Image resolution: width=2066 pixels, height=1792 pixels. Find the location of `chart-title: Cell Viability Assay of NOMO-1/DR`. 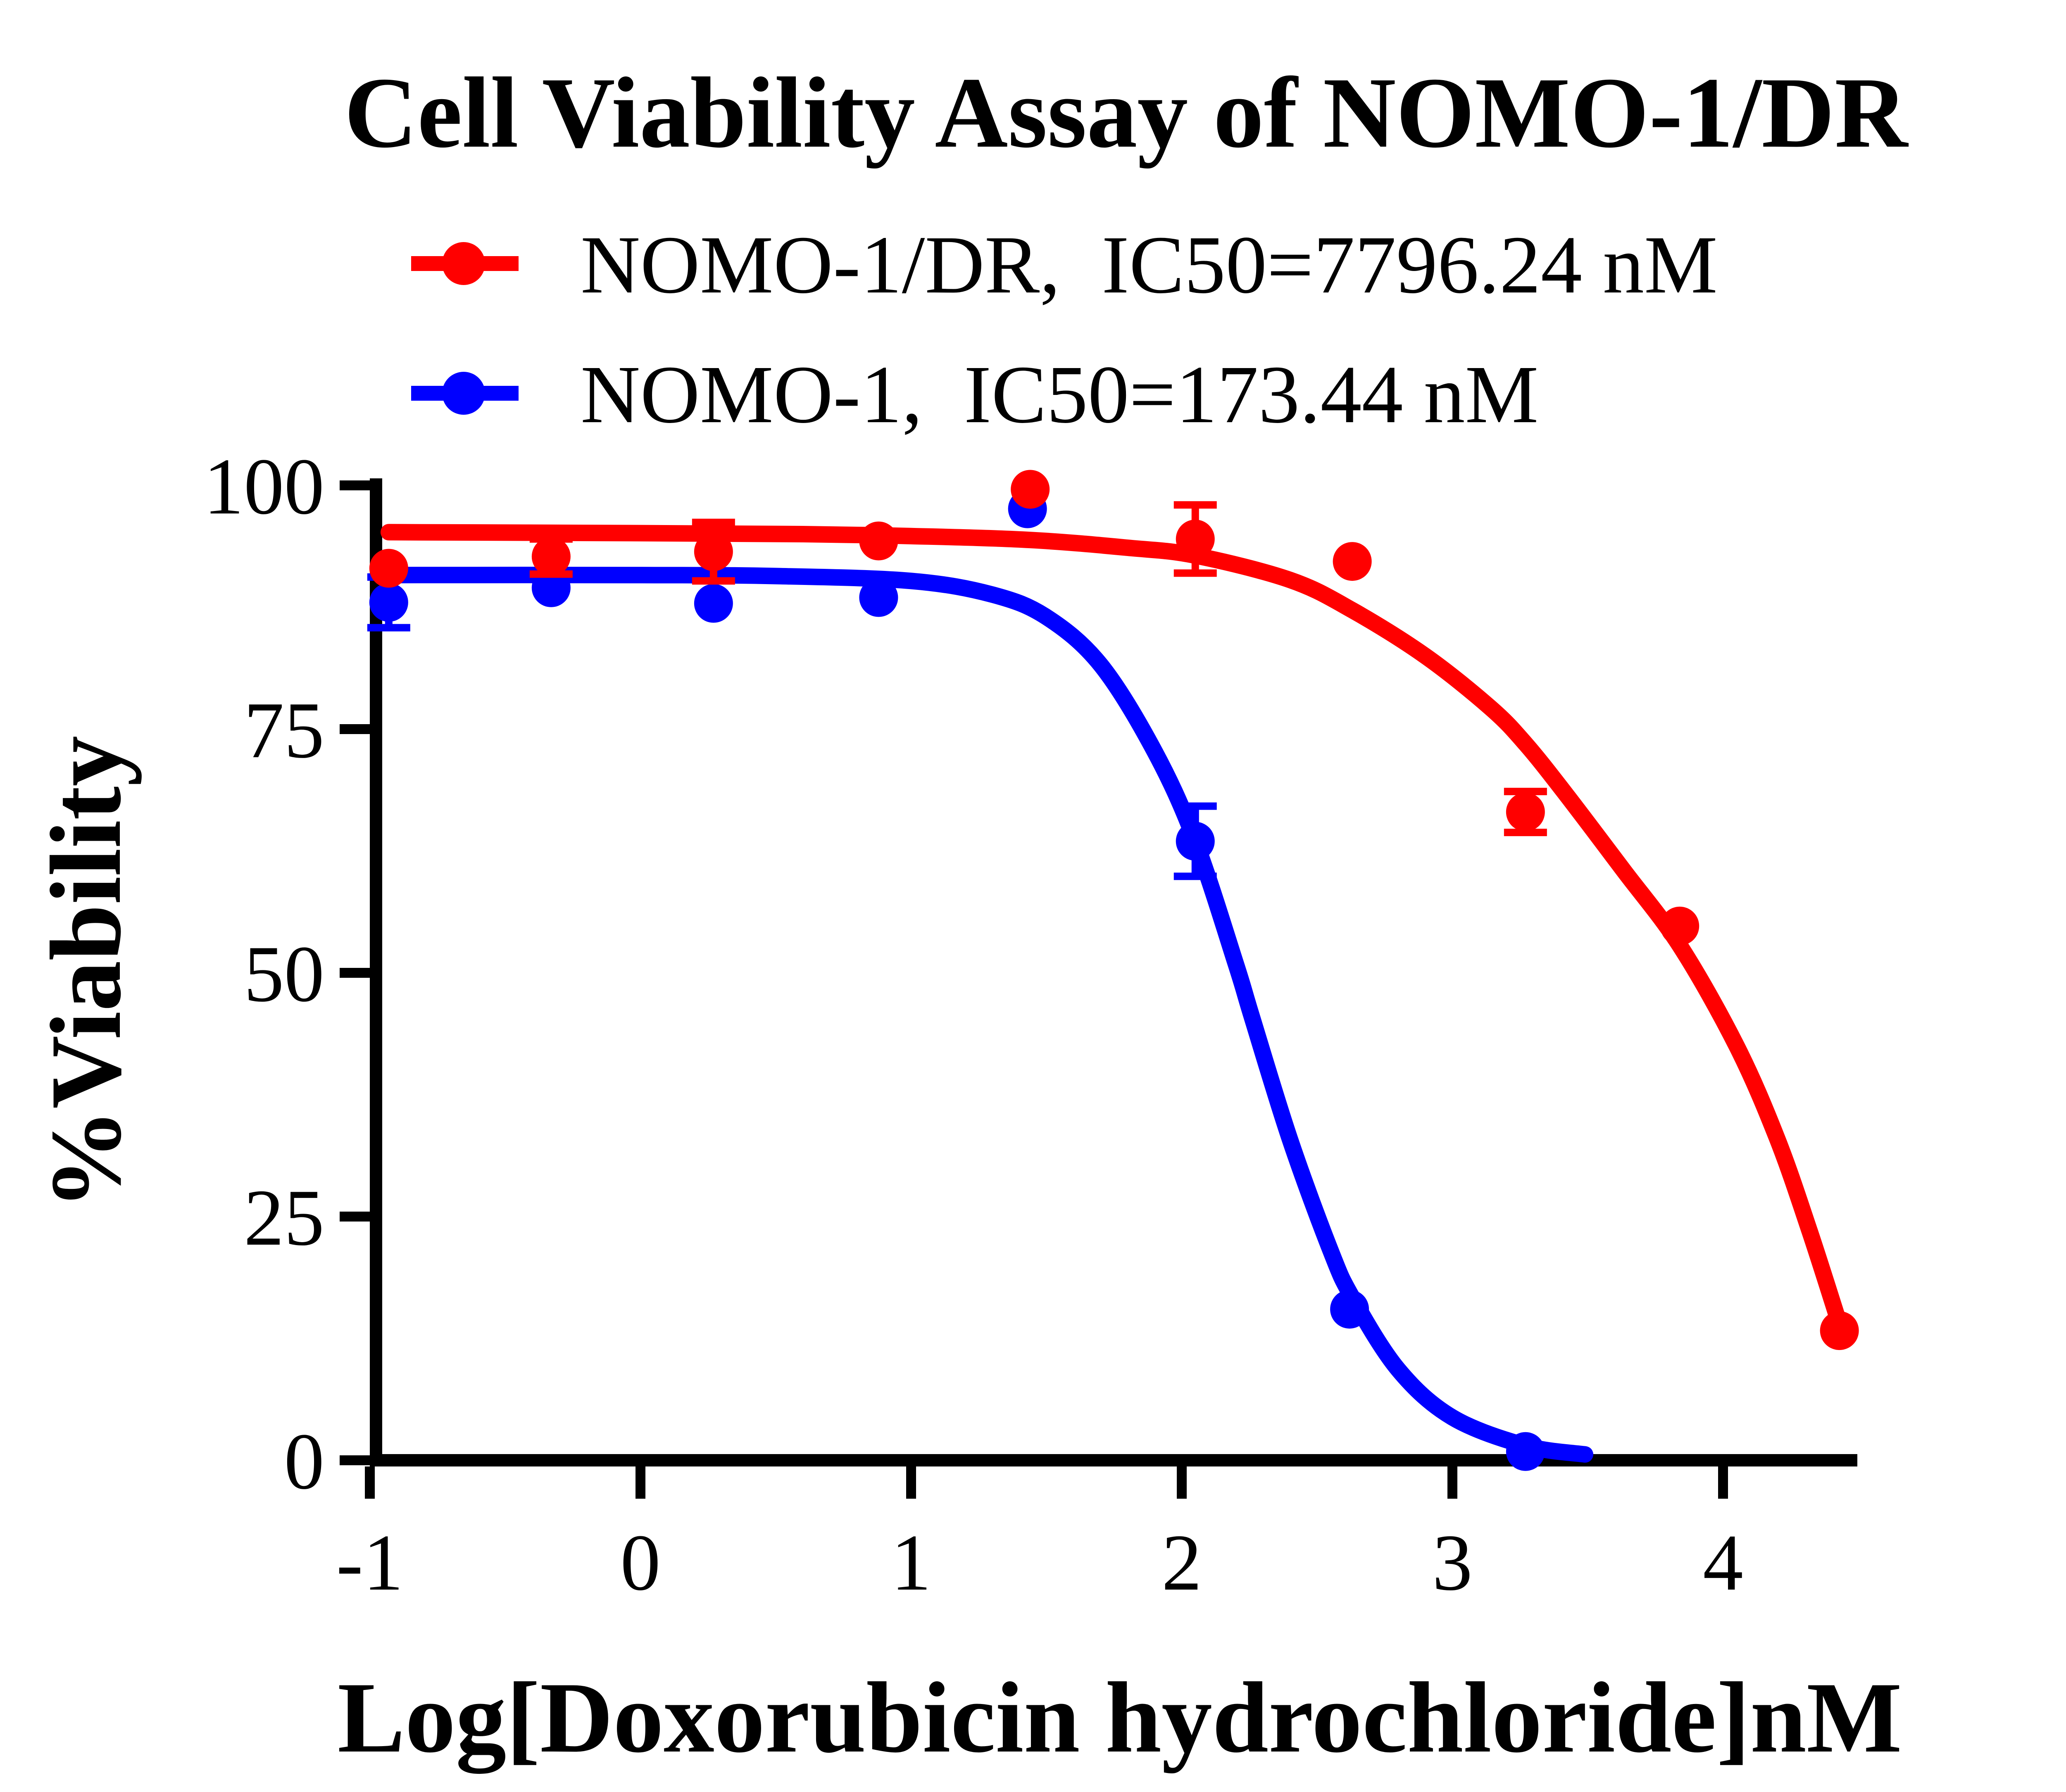

chart-title: Cell Viability Assay of NOMO-1/DR is located at coordinates (1126, 113).